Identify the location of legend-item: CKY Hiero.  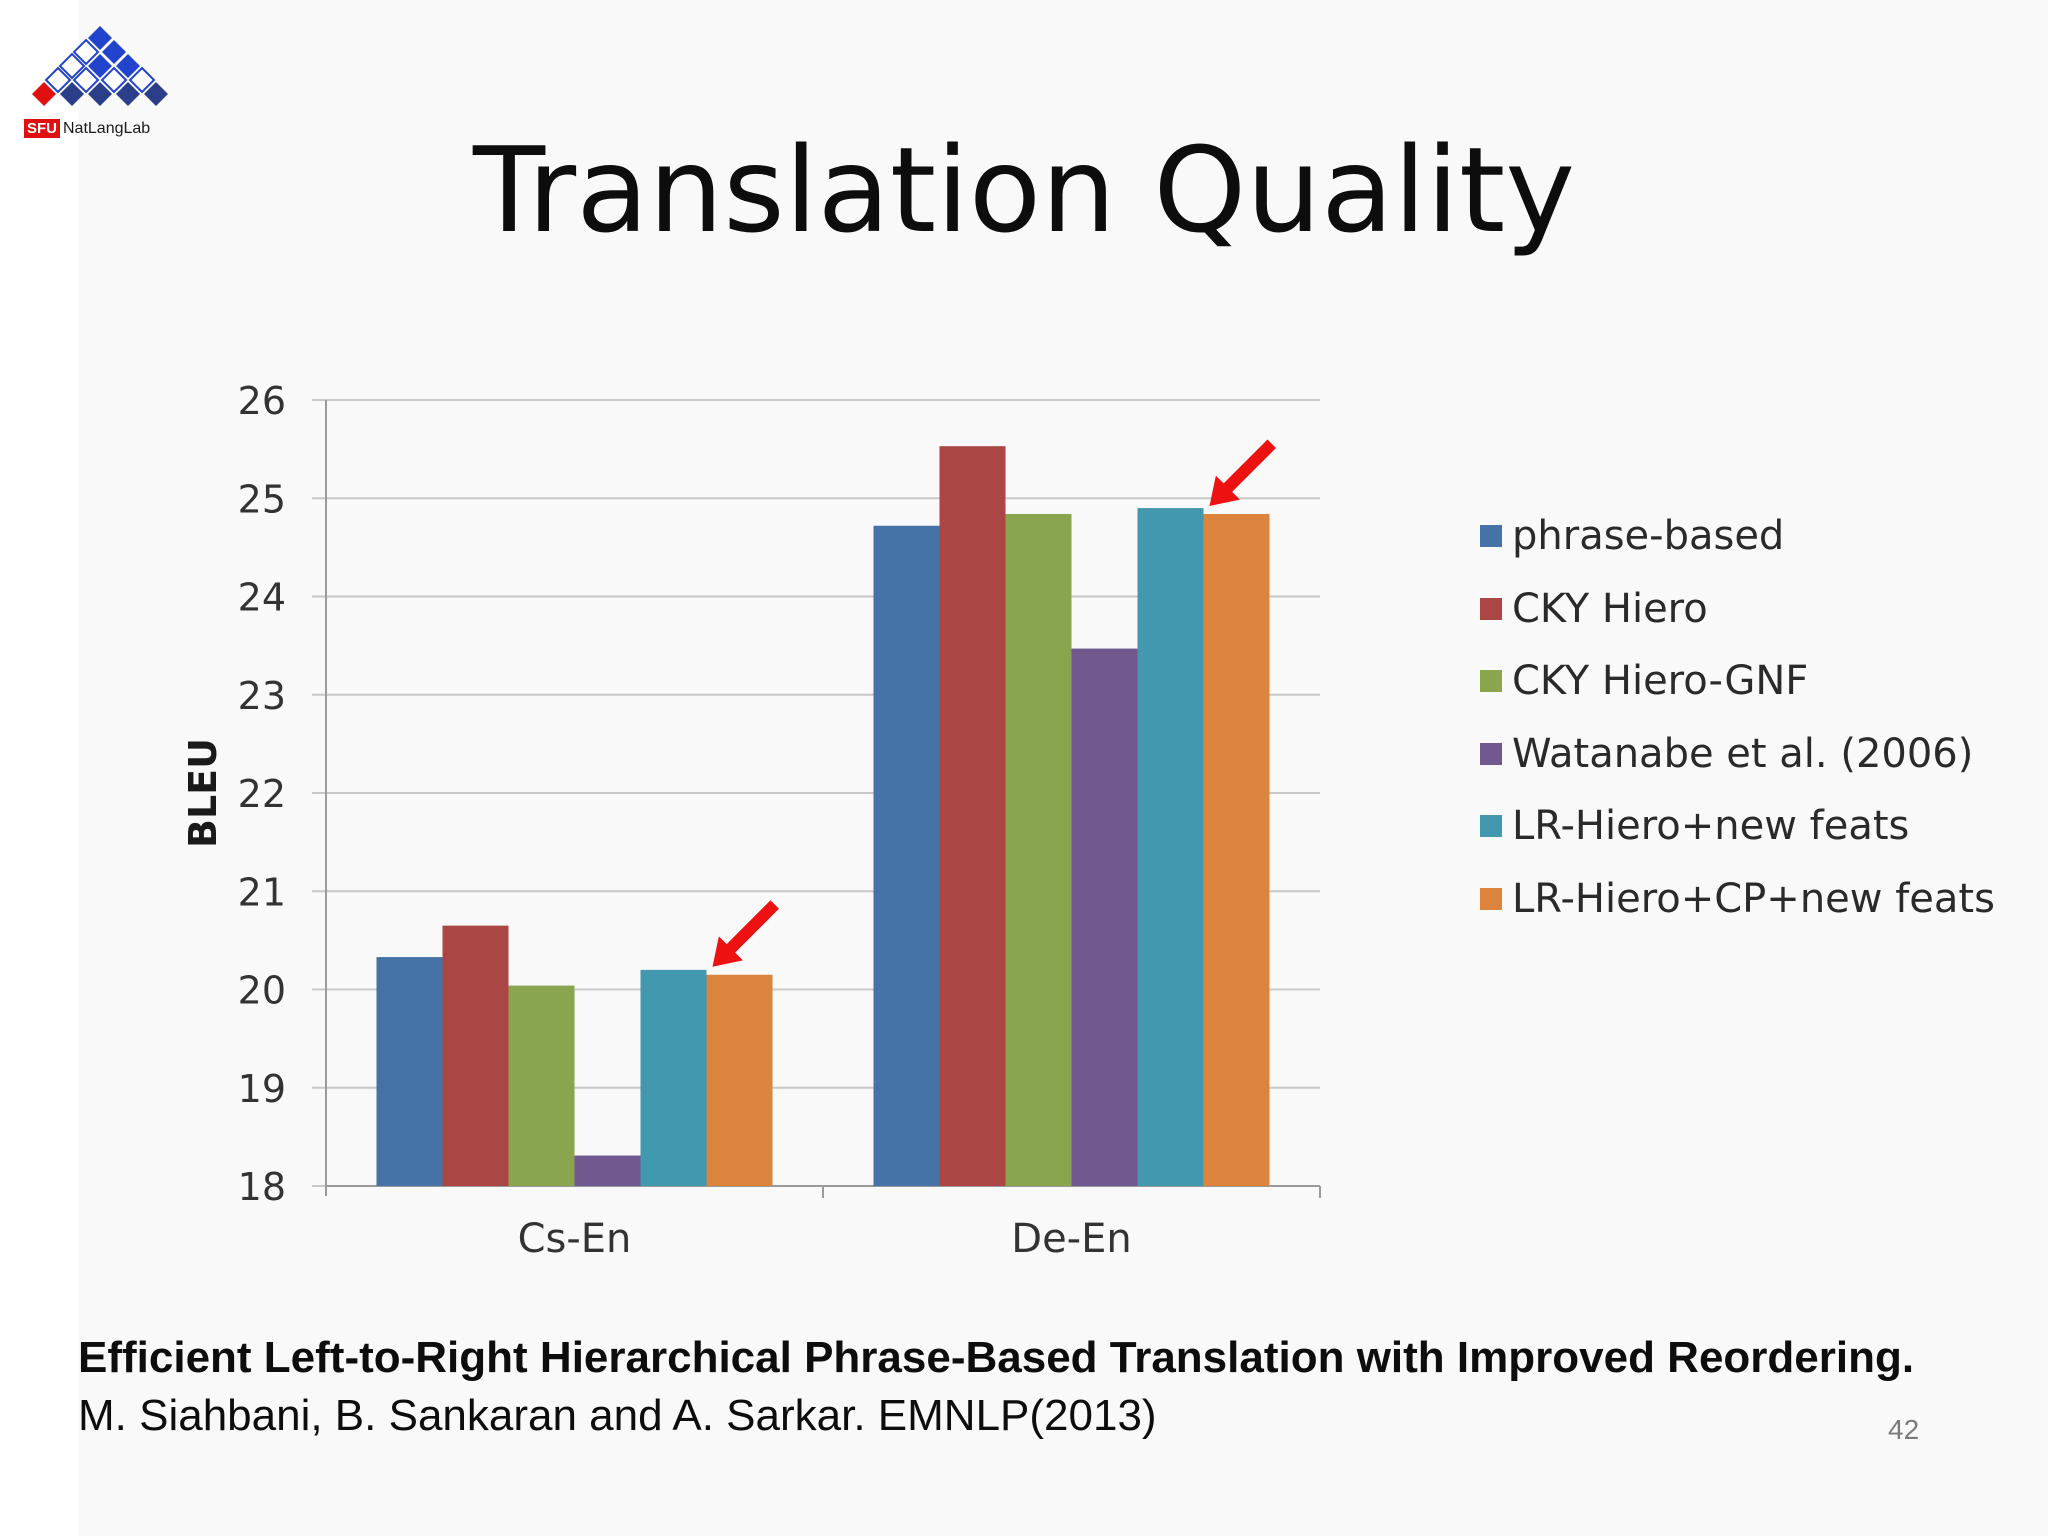
(1594, 608).